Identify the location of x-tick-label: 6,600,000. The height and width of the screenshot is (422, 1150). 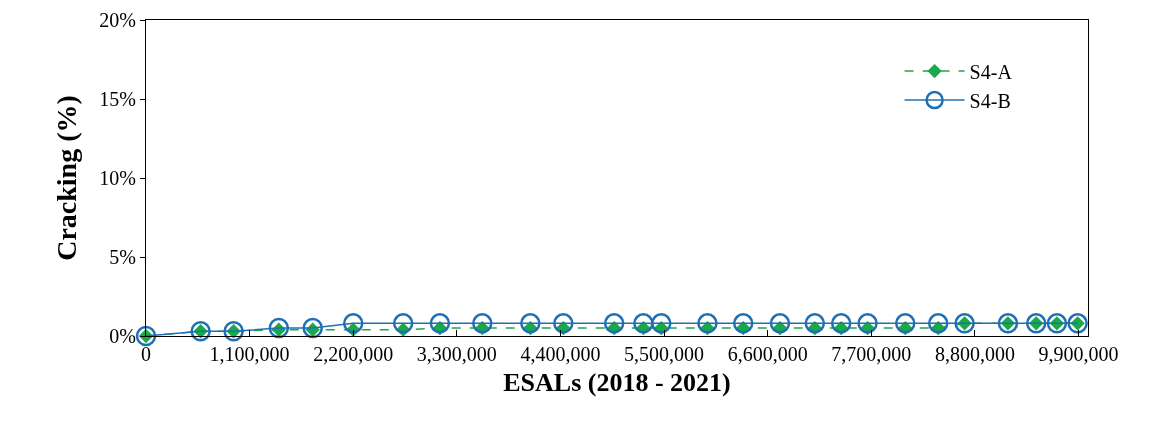
(767, 354).